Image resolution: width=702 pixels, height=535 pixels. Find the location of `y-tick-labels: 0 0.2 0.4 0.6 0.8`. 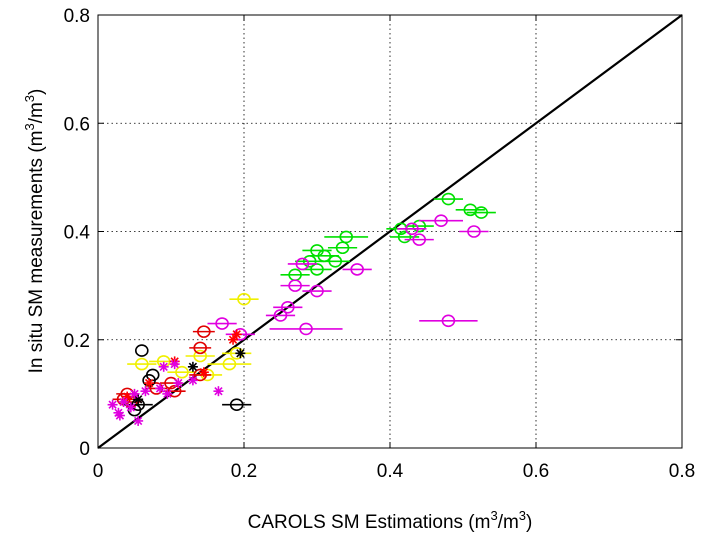

y-tick-labels: 0 0.2 0.4 0.6 0.8 is located at coordinates (77, 233).